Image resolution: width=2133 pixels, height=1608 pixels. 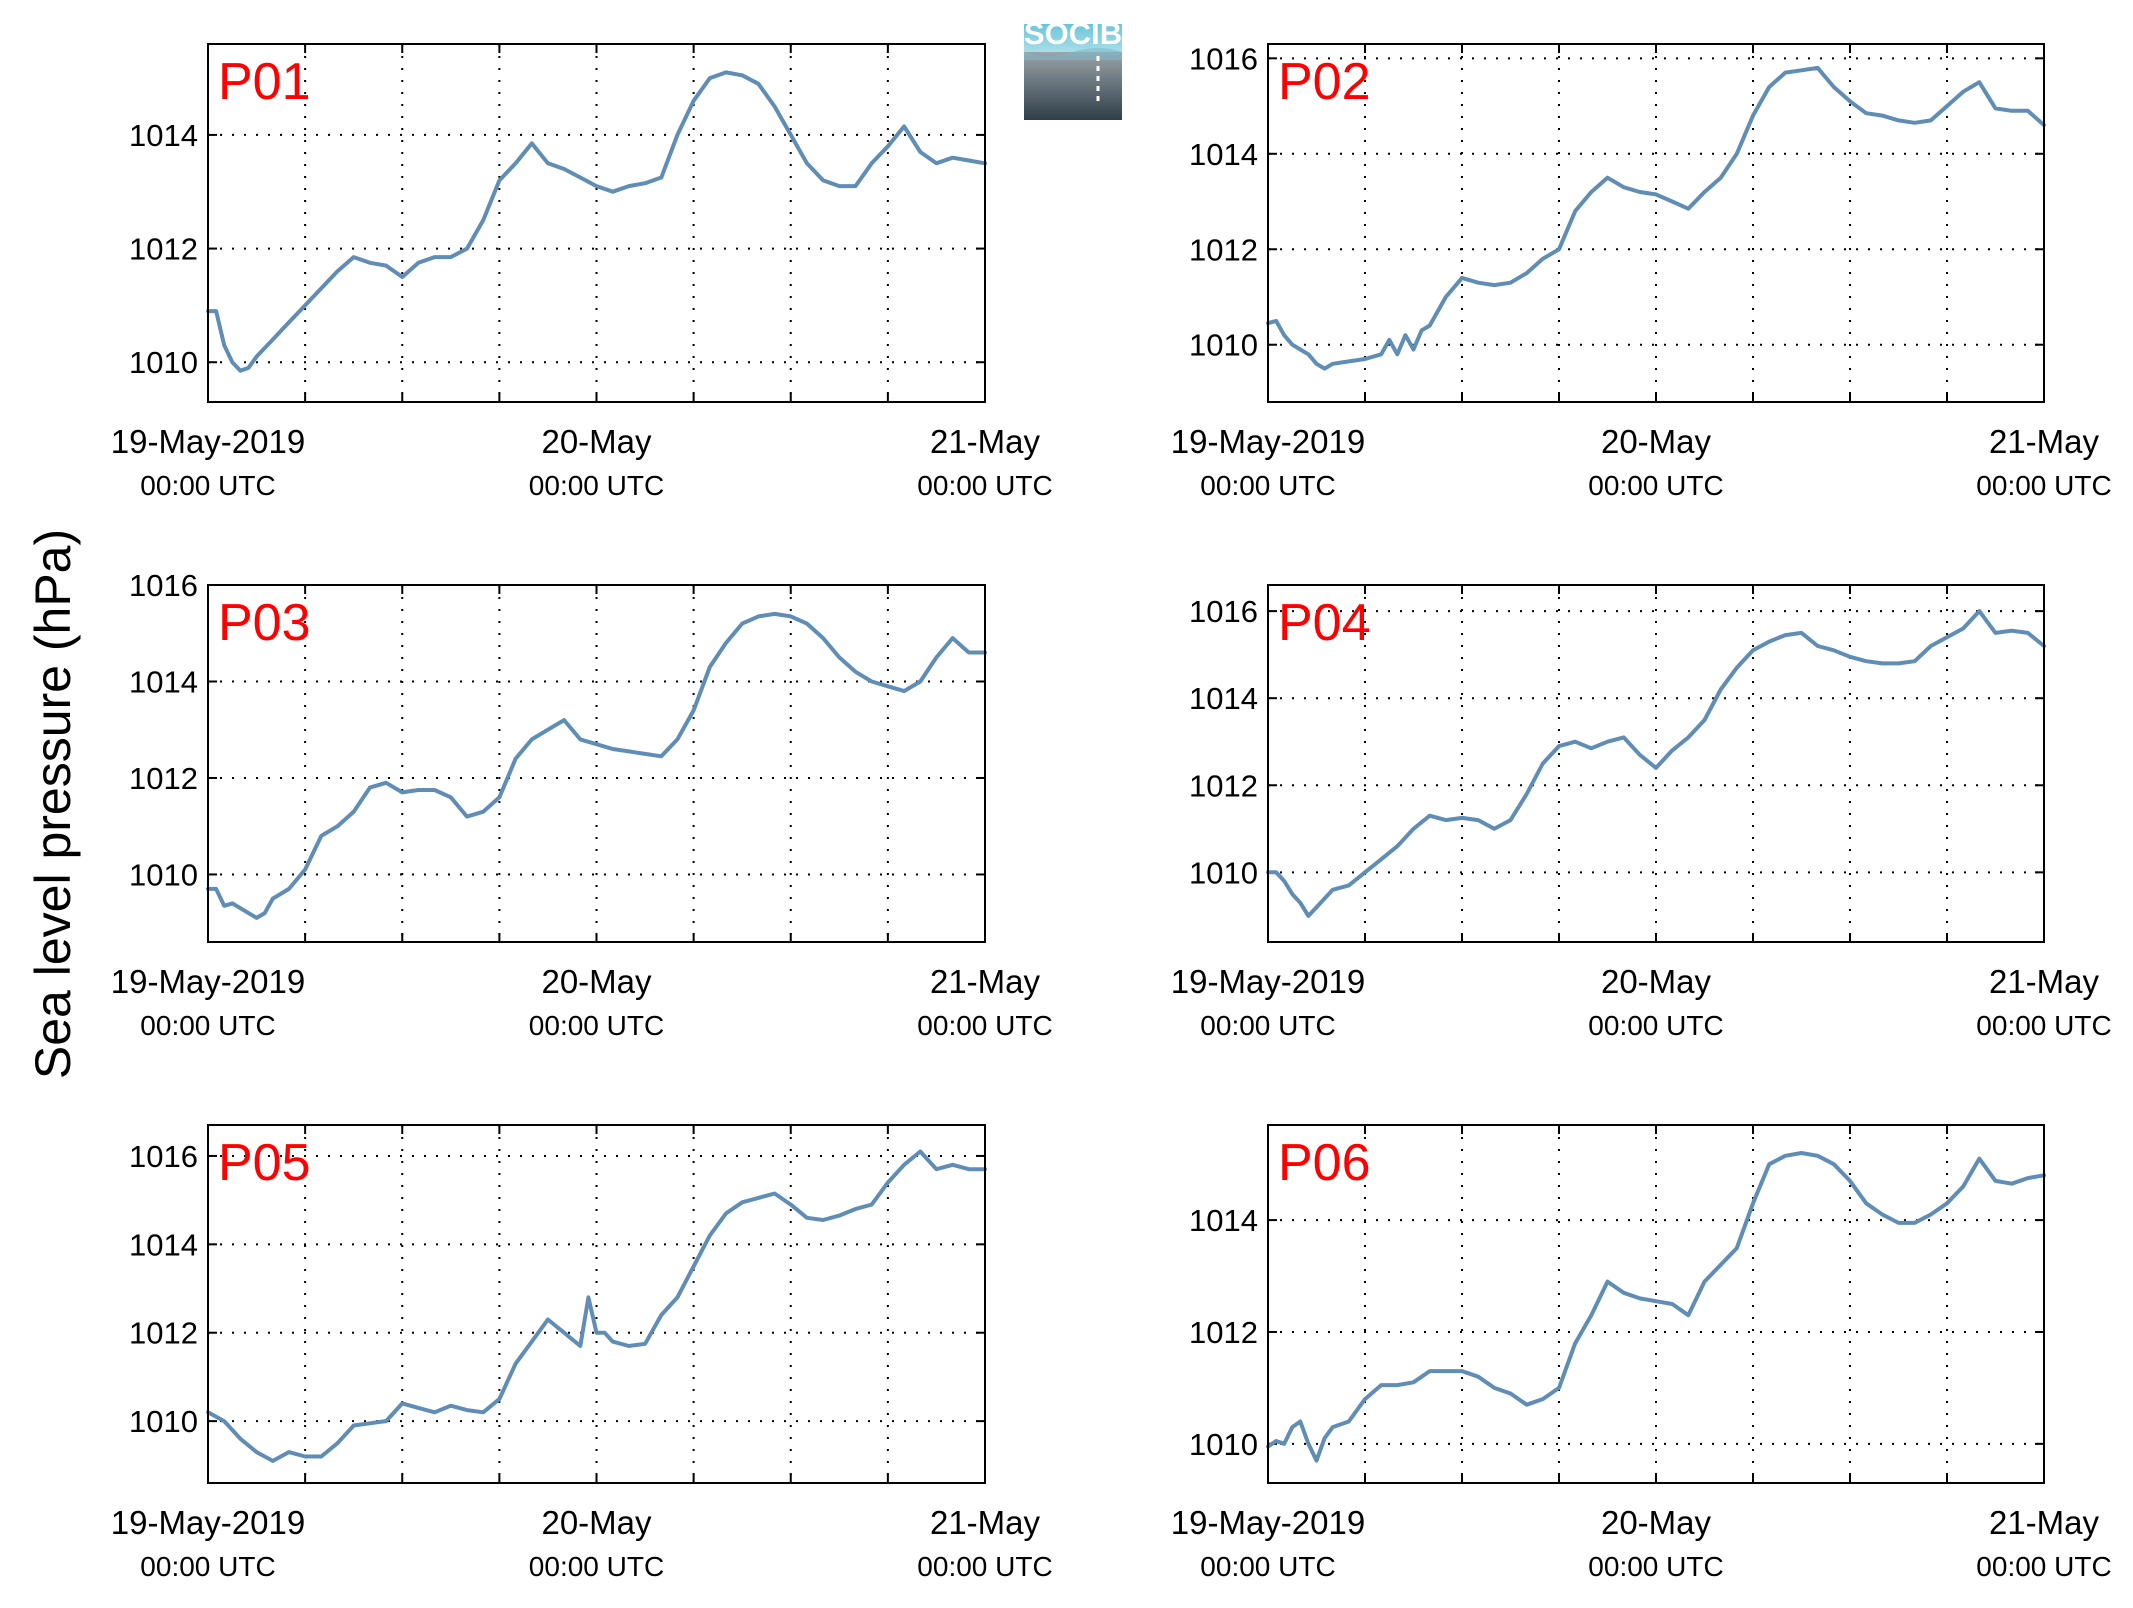 What do you see at coordinates (1324, 1163) in the screenshot?
I see `panel-label: P06` at bounding box center [1324, 1163].